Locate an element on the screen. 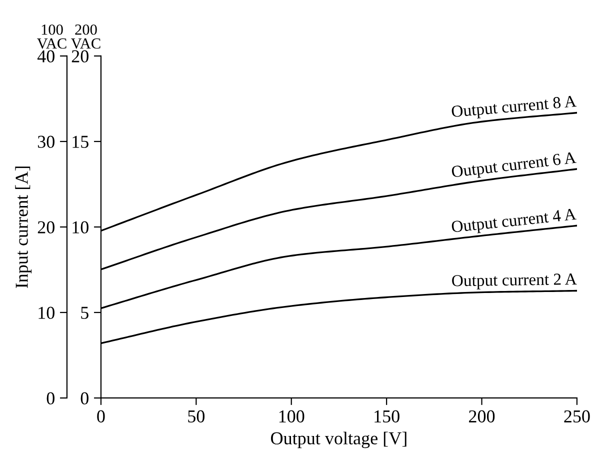 The height and width of the screenshot is (450, 601). y2-tick-label: 15 is located at coordinates (80, 142).